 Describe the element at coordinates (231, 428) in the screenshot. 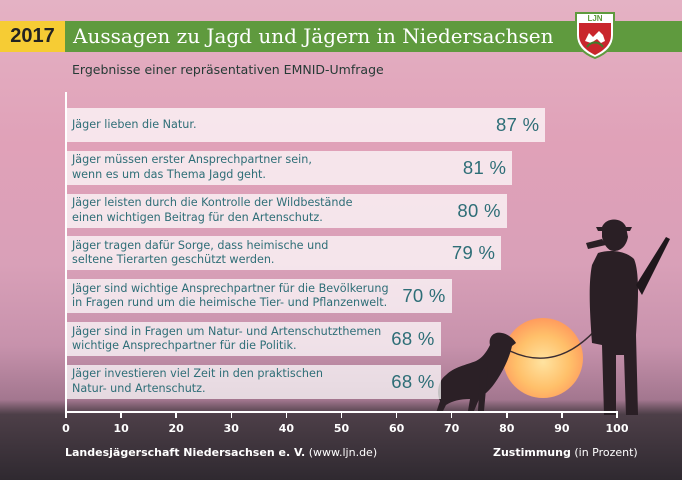

I see `x-tick-label-3: 30` at that location.